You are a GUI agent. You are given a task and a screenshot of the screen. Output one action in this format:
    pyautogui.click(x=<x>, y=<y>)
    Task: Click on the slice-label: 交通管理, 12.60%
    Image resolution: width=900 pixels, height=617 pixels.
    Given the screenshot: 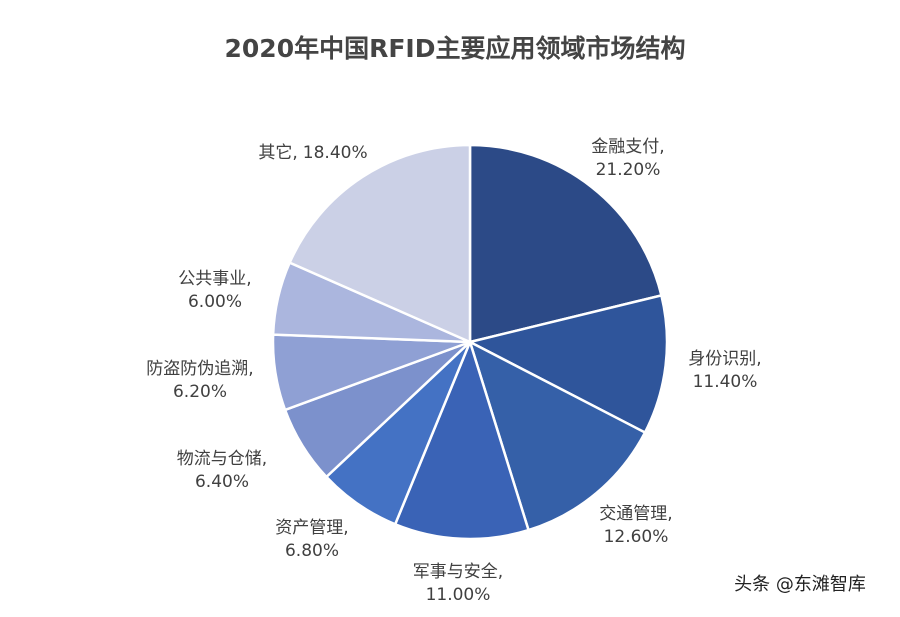 What is the action you would take?
    pyautogui.click(x=635, y=525)
    